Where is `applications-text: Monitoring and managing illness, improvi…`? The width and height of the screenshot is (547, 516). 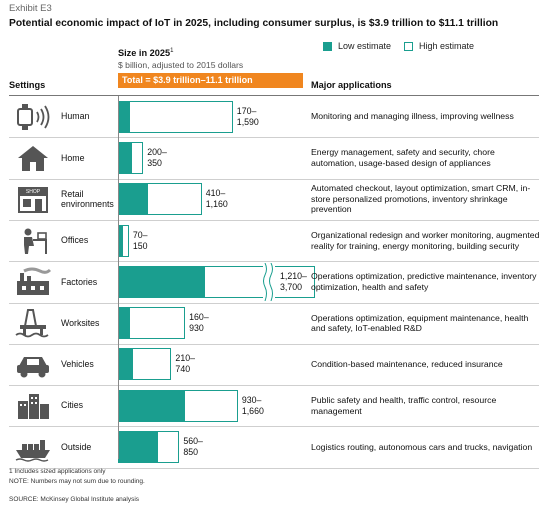
applications-text: Monitoring and managing illness, improvi… is located at coordinates (412, 116).